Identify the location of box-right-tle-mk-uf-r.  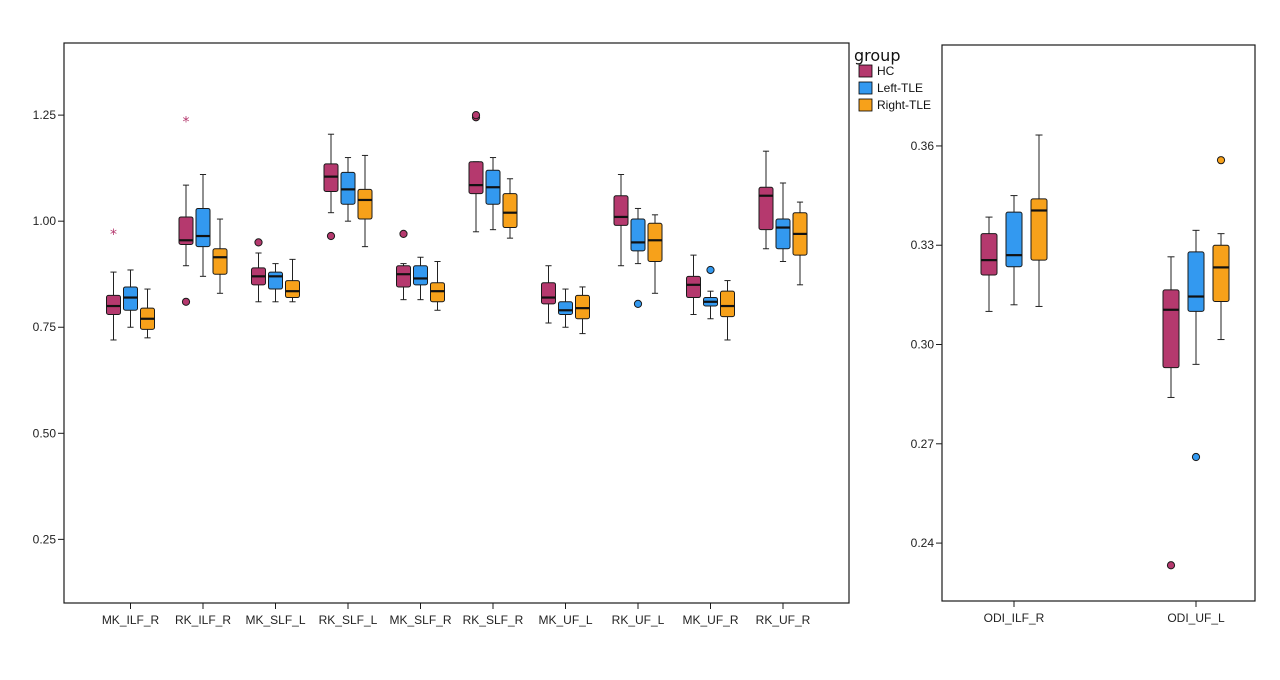
(727, 310).